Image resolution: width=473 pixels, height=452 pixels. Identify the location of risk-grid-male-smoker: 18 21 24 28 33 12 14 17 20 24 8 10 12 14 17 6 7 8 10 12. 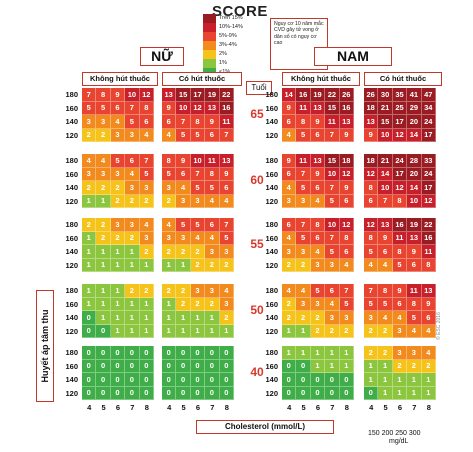
(400, 181).